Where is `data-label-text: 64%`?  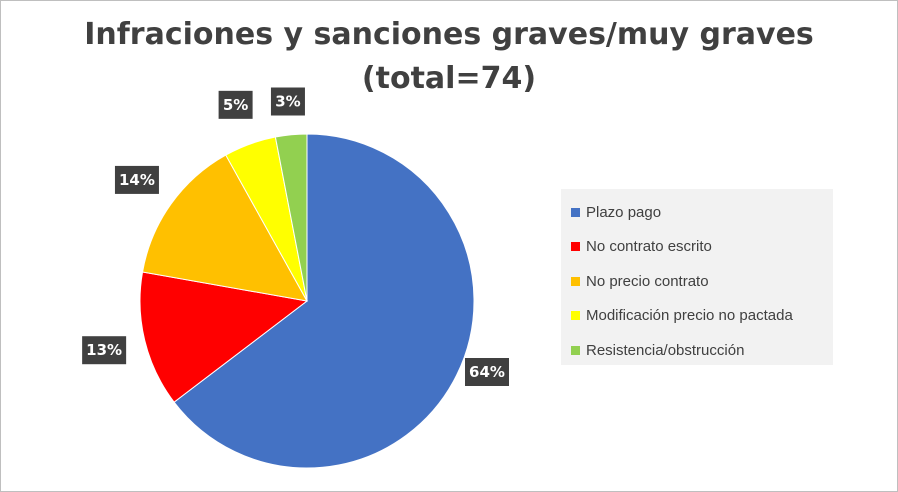 data-label-text: 64% is located at coordinates (487, 372).